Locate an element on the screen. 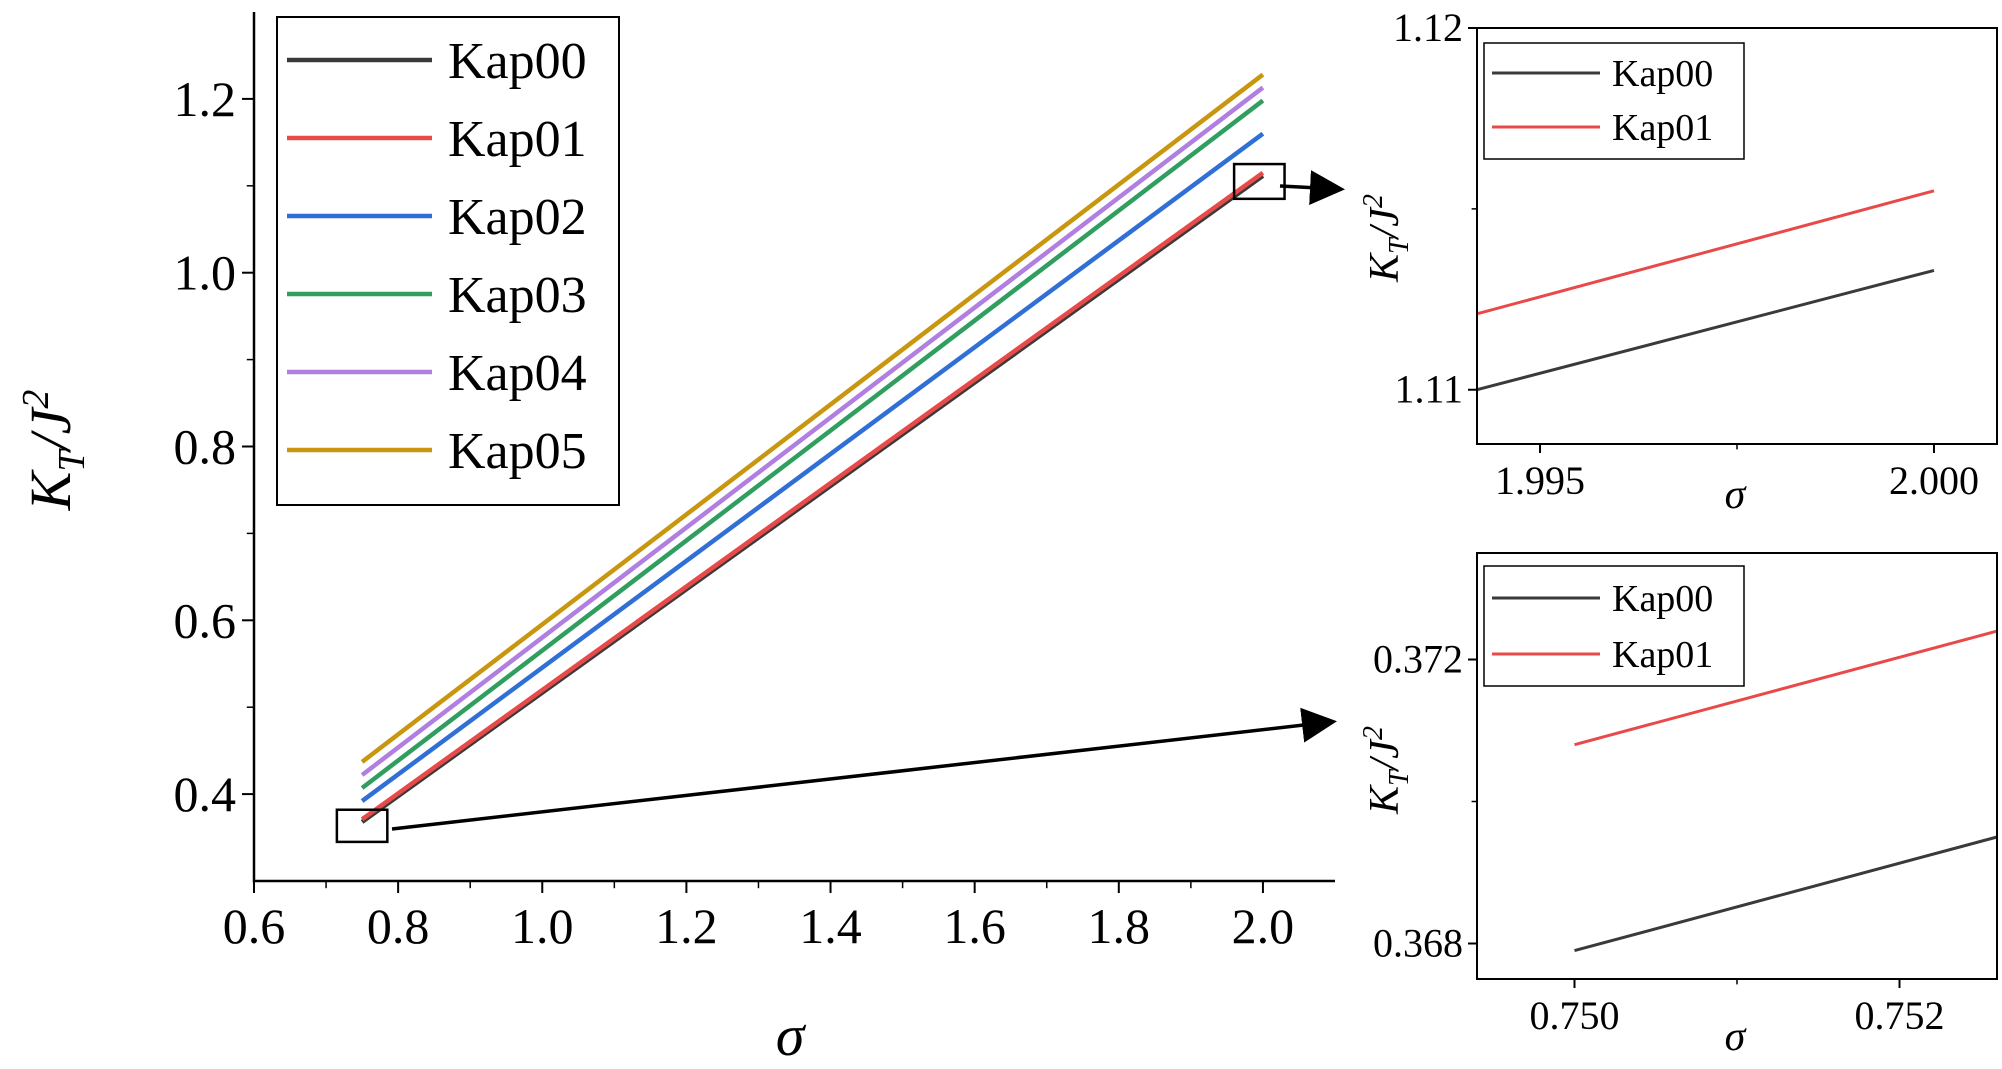 This screenshot has height=1069, width=2002. main-ytick-label: 0.8 is located at coordinates (205, 447).